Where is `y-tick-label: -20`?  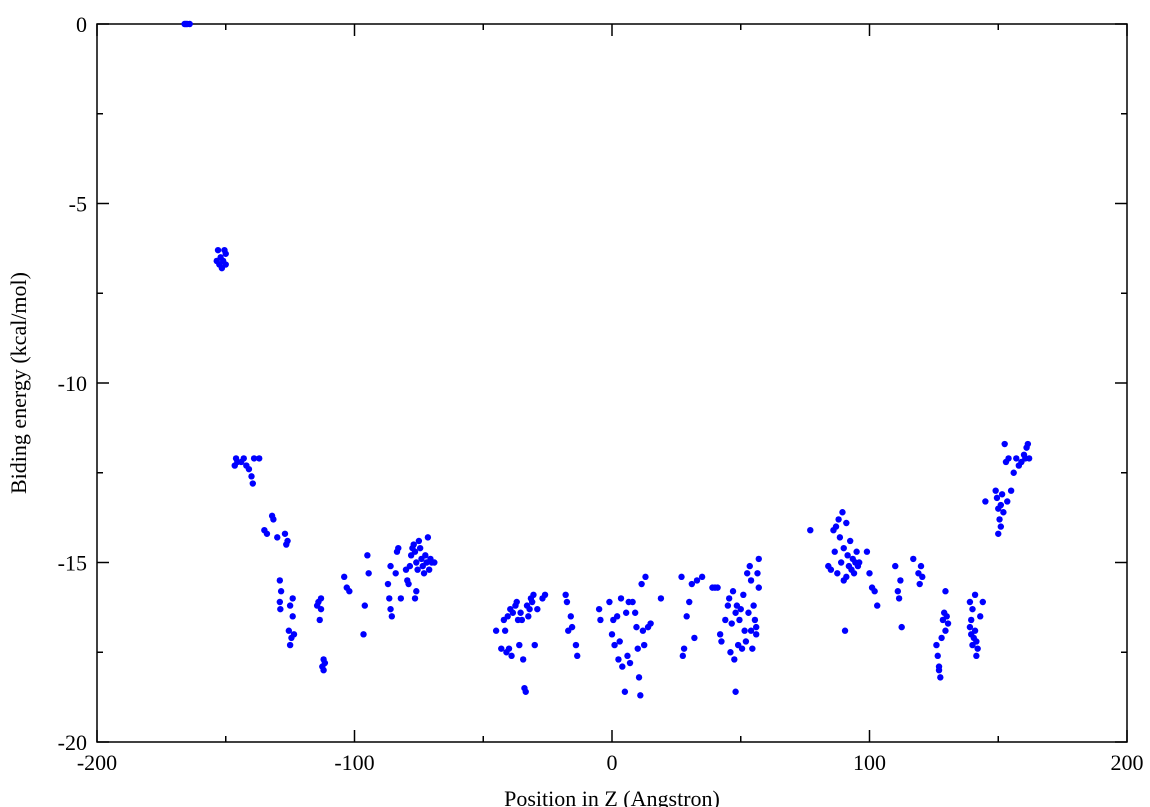 y-tick-label: -20 is located at coordinates (72, 742).